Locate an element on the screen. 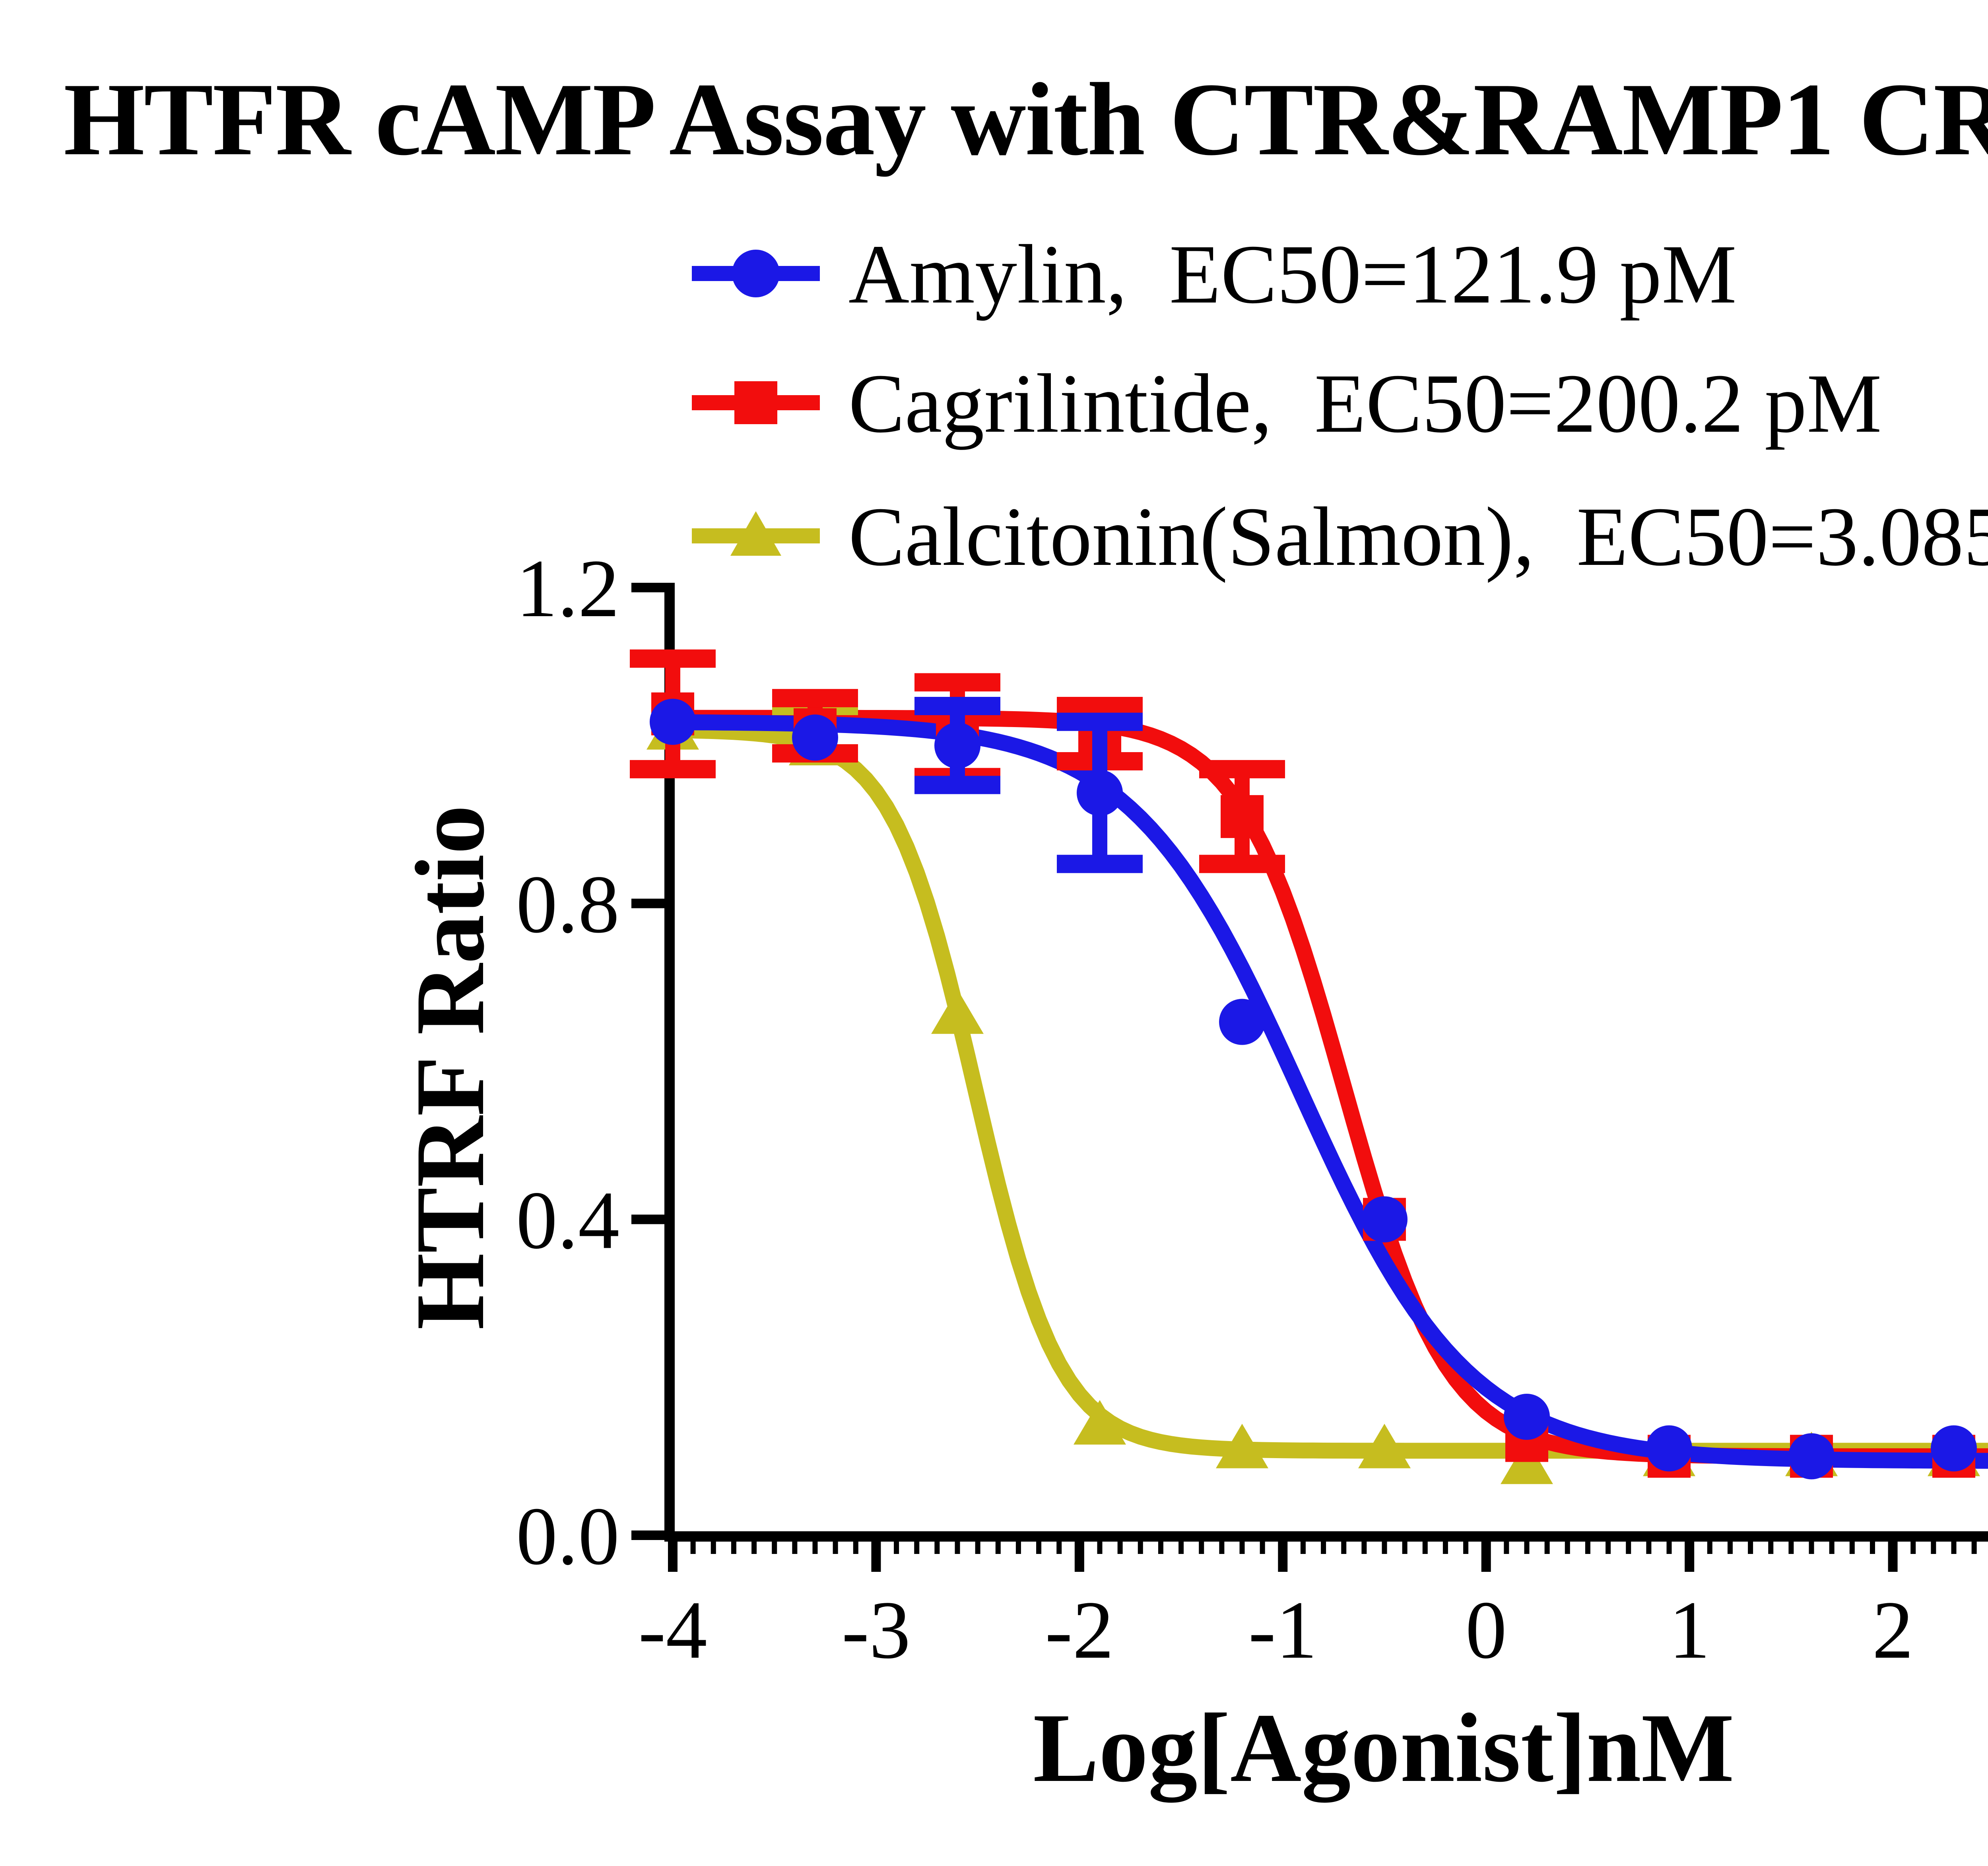 Image resolution: width=1988 pixels, height=1866 pixels. legend-triangle-glyph is located at coordinates (755, 533).